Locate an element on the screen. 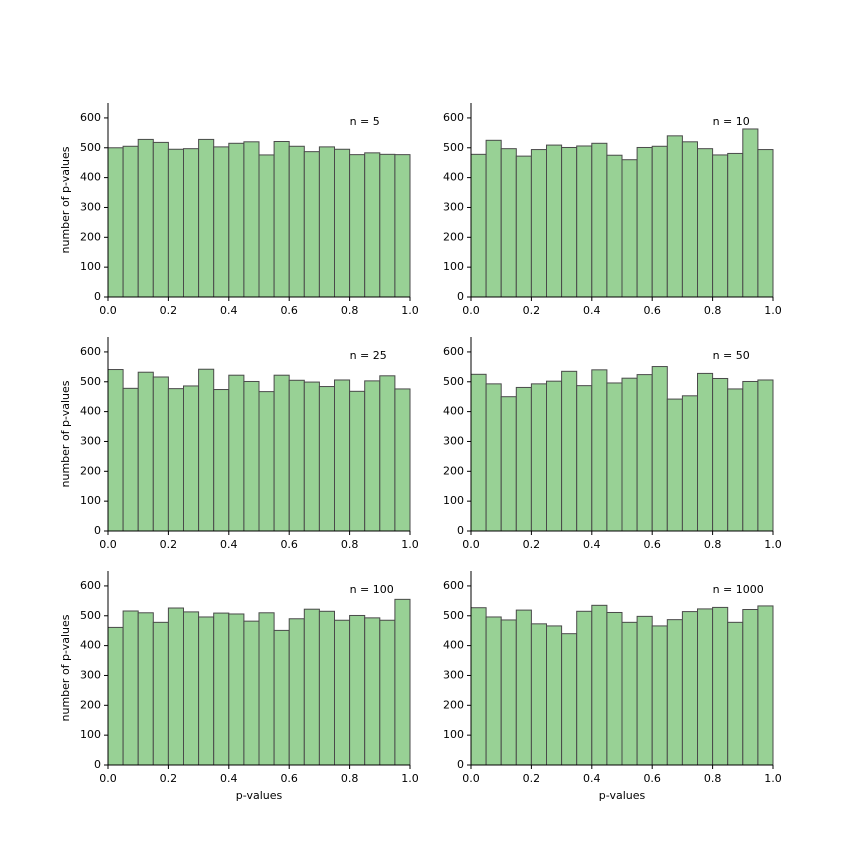 The height and width of the screenshot is (860, 860). annotation: n = 1000 is located at coordinates (738, 589).